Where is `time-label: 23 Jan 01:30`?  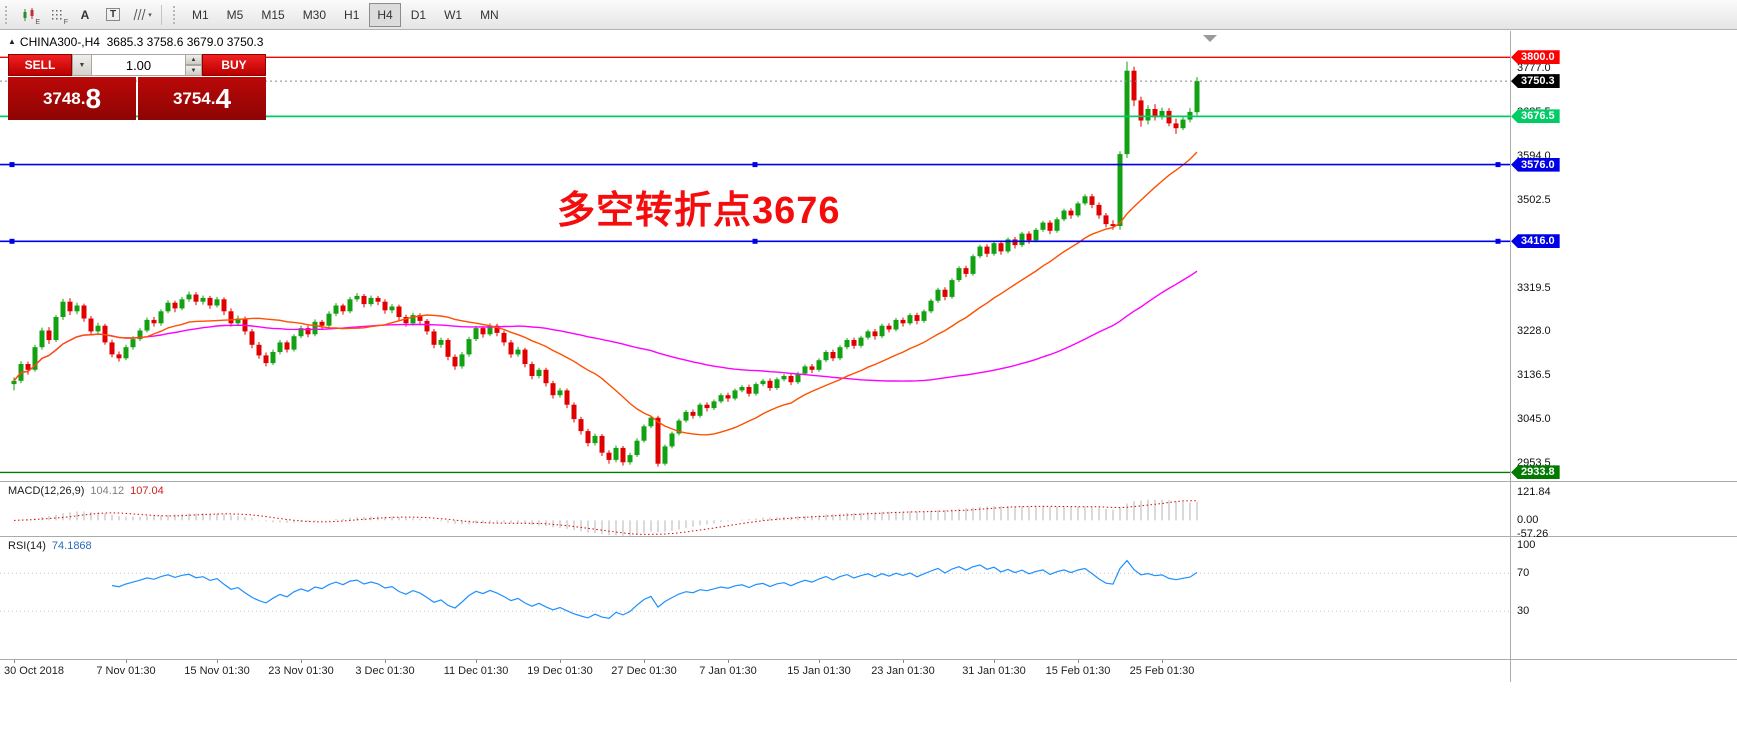
time-label: 23 Jan 01:30 is located at coordinates (903, 671).